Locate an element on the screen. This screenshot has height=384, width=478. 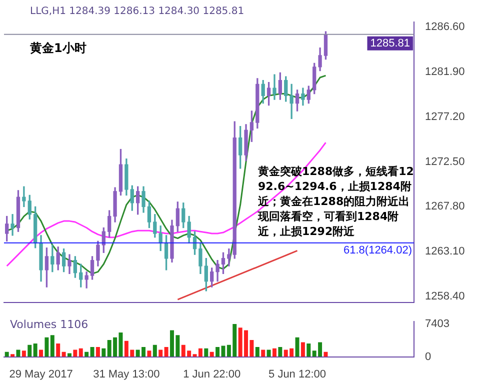
y-tick-label: 1272.50 is located at coordinates (445, 162).